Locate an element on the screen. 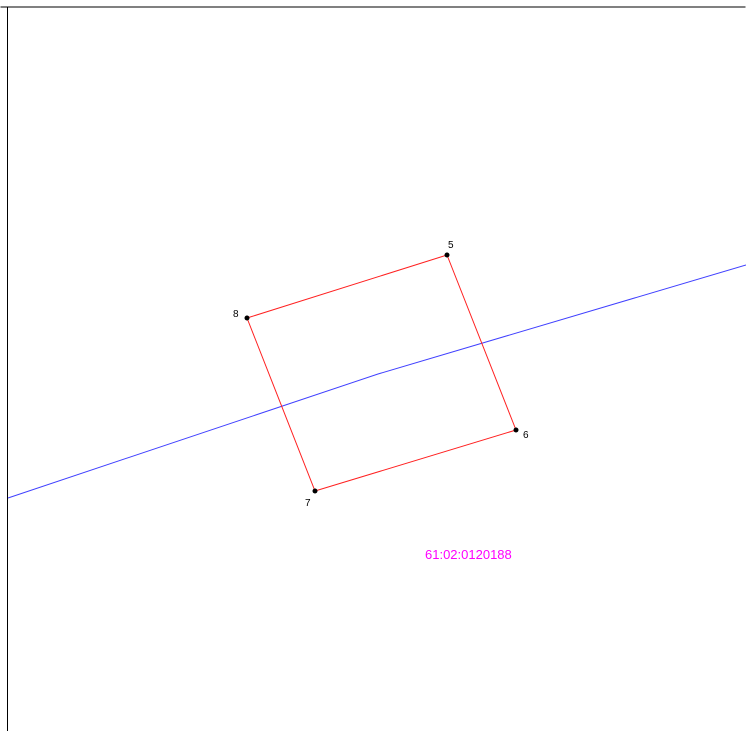 The height and width of the screenshot is (731, 746). vertex-label: 8 is located at coordinates (236, 314).